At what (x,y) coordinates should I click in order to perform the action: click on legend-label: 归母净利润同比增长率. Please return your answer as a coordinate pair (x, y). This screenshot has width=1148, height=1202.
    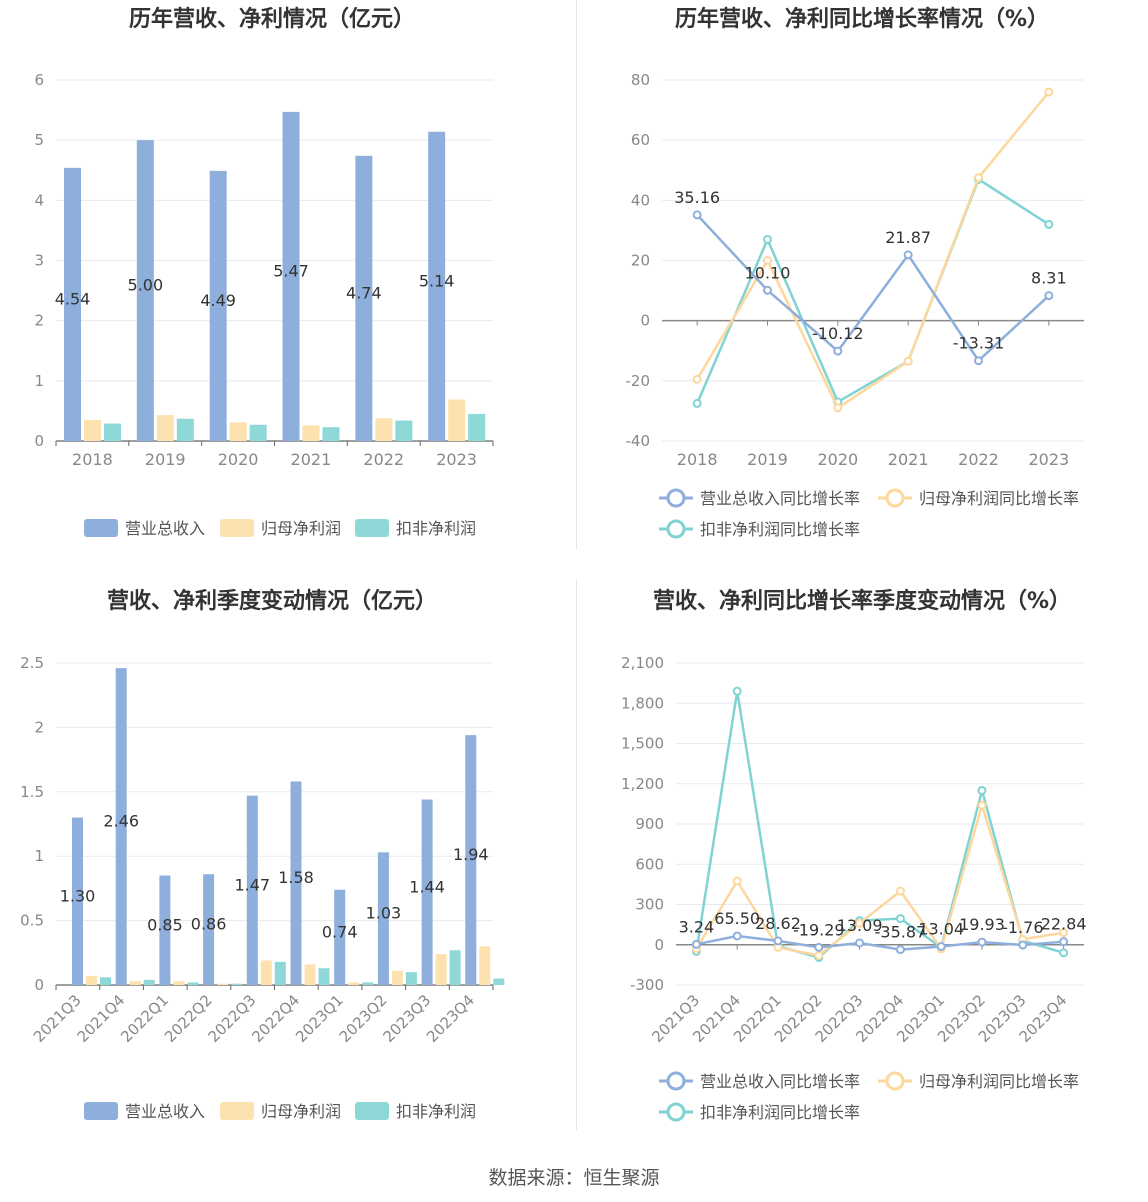
    Looking at the image, I should click on (999, 1081).